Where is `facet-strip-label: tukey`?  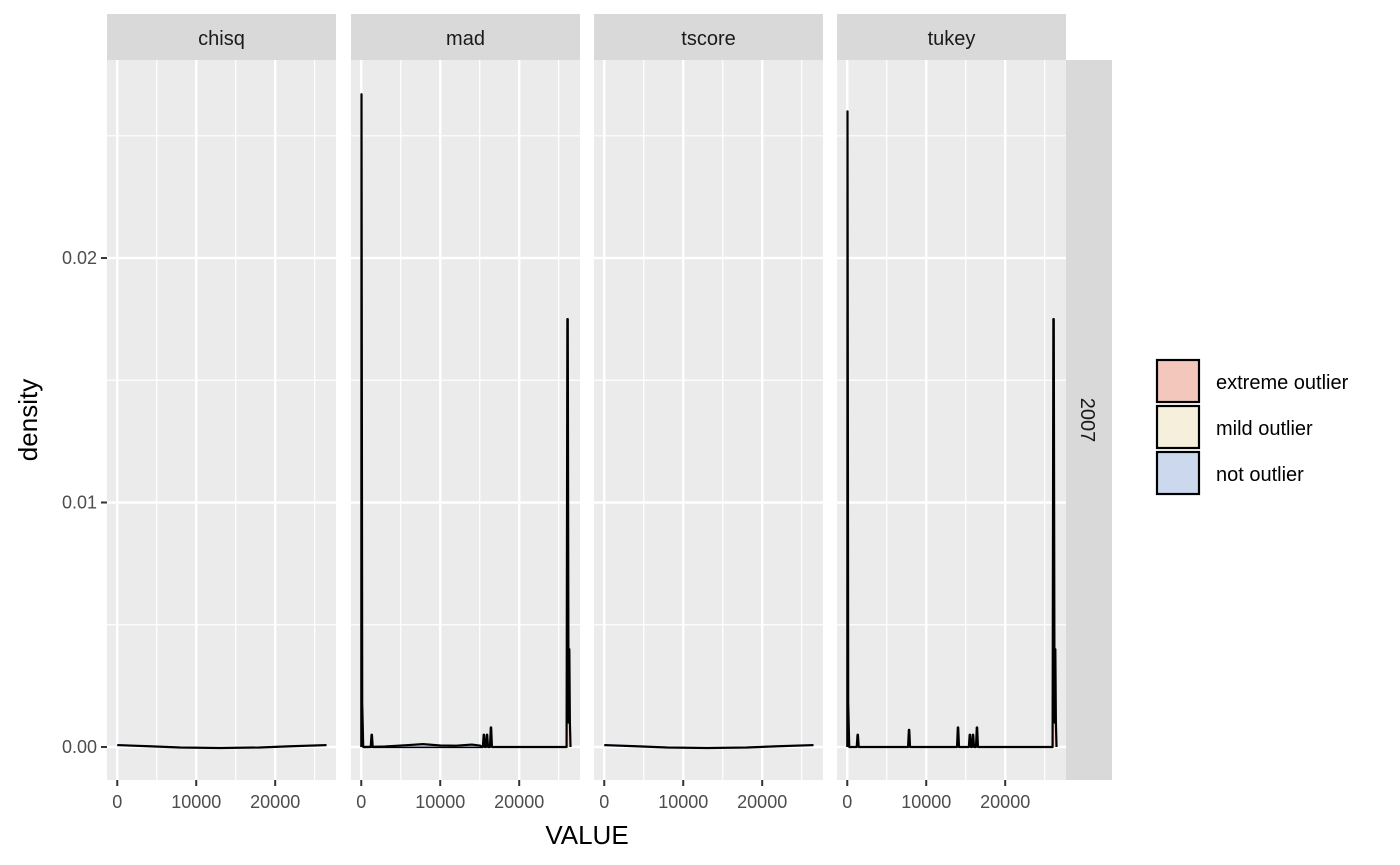
facet-strip-label: tukey is located at coordinates (952, 39).